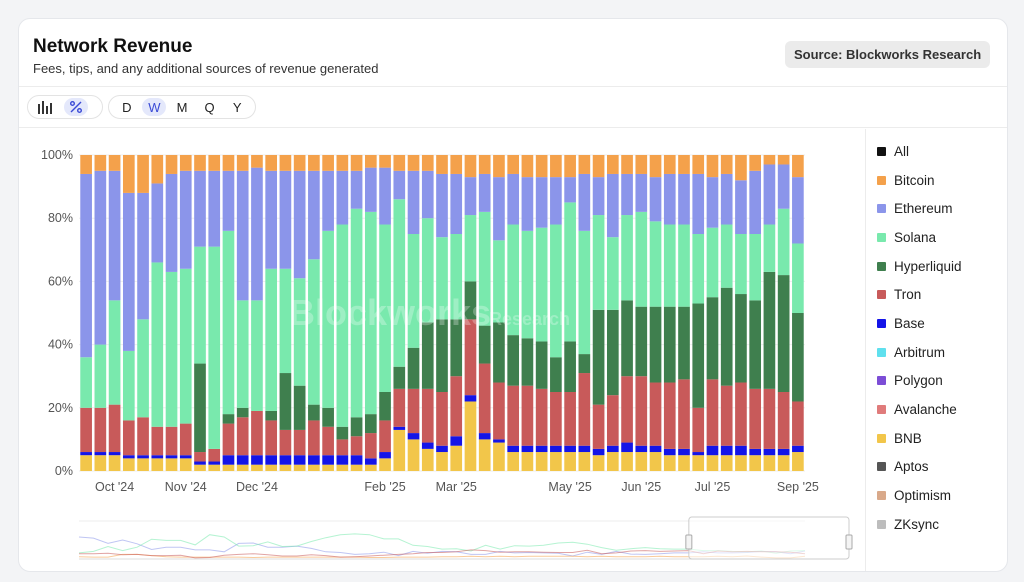  Describe the element at coordinates (919, 180) in the screenshot. I see `legend-item-bitcoin: Bitcoin` at that location.